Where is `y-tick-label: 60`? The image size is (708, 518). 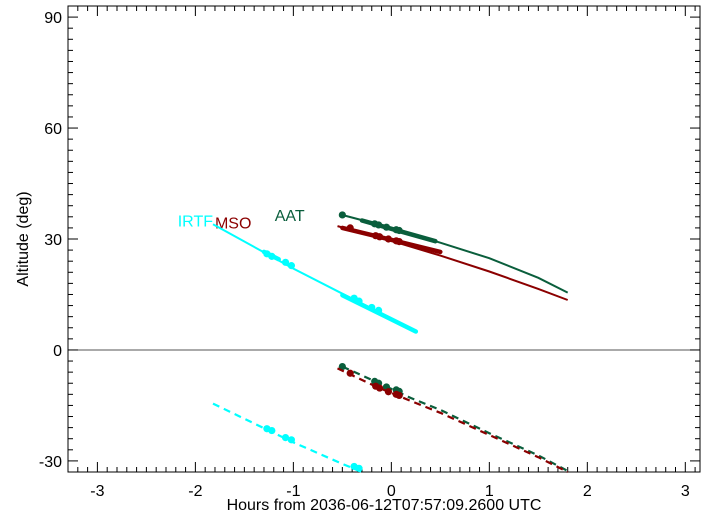 y-tick-label: 60 is located at coordinates (53, 129).